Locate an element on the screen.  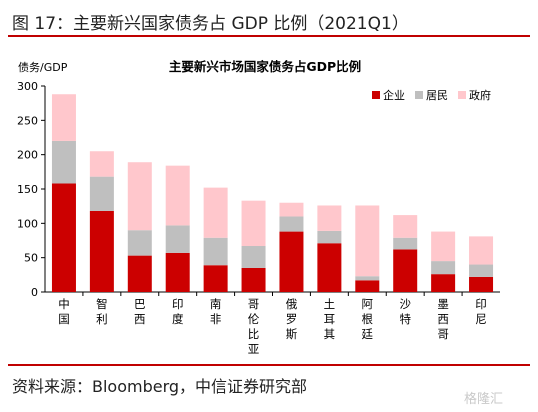
y-tick-label: 250 is located at coordinates (27, 120).